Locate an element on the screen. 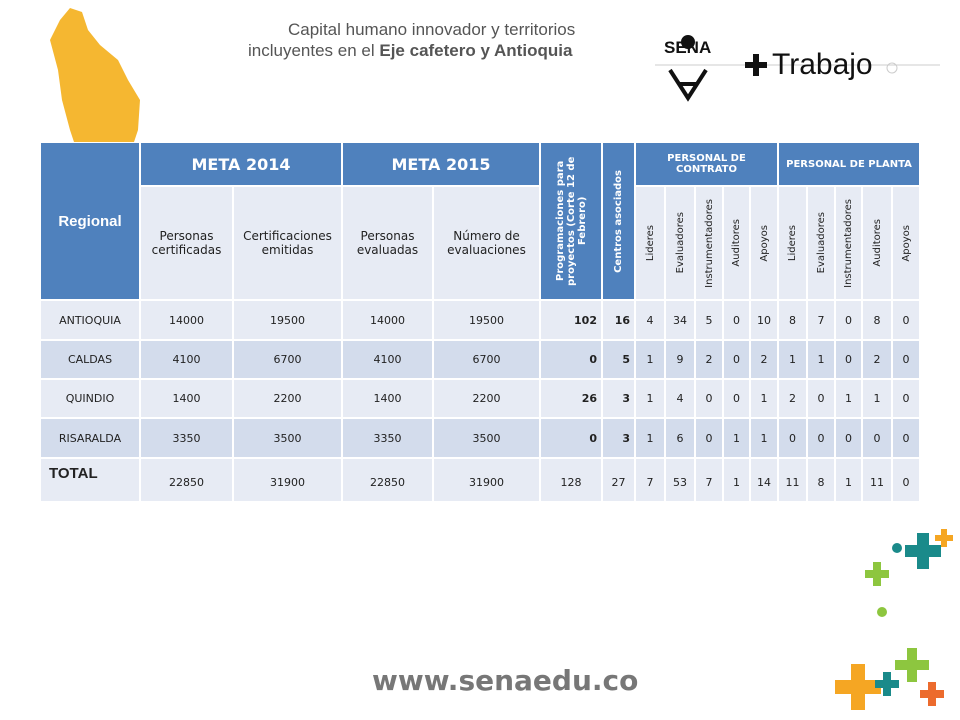 Image resolution: width=960 pixels, height=720 pixels. cell-text: 5 is located at coordinates (709, 320).